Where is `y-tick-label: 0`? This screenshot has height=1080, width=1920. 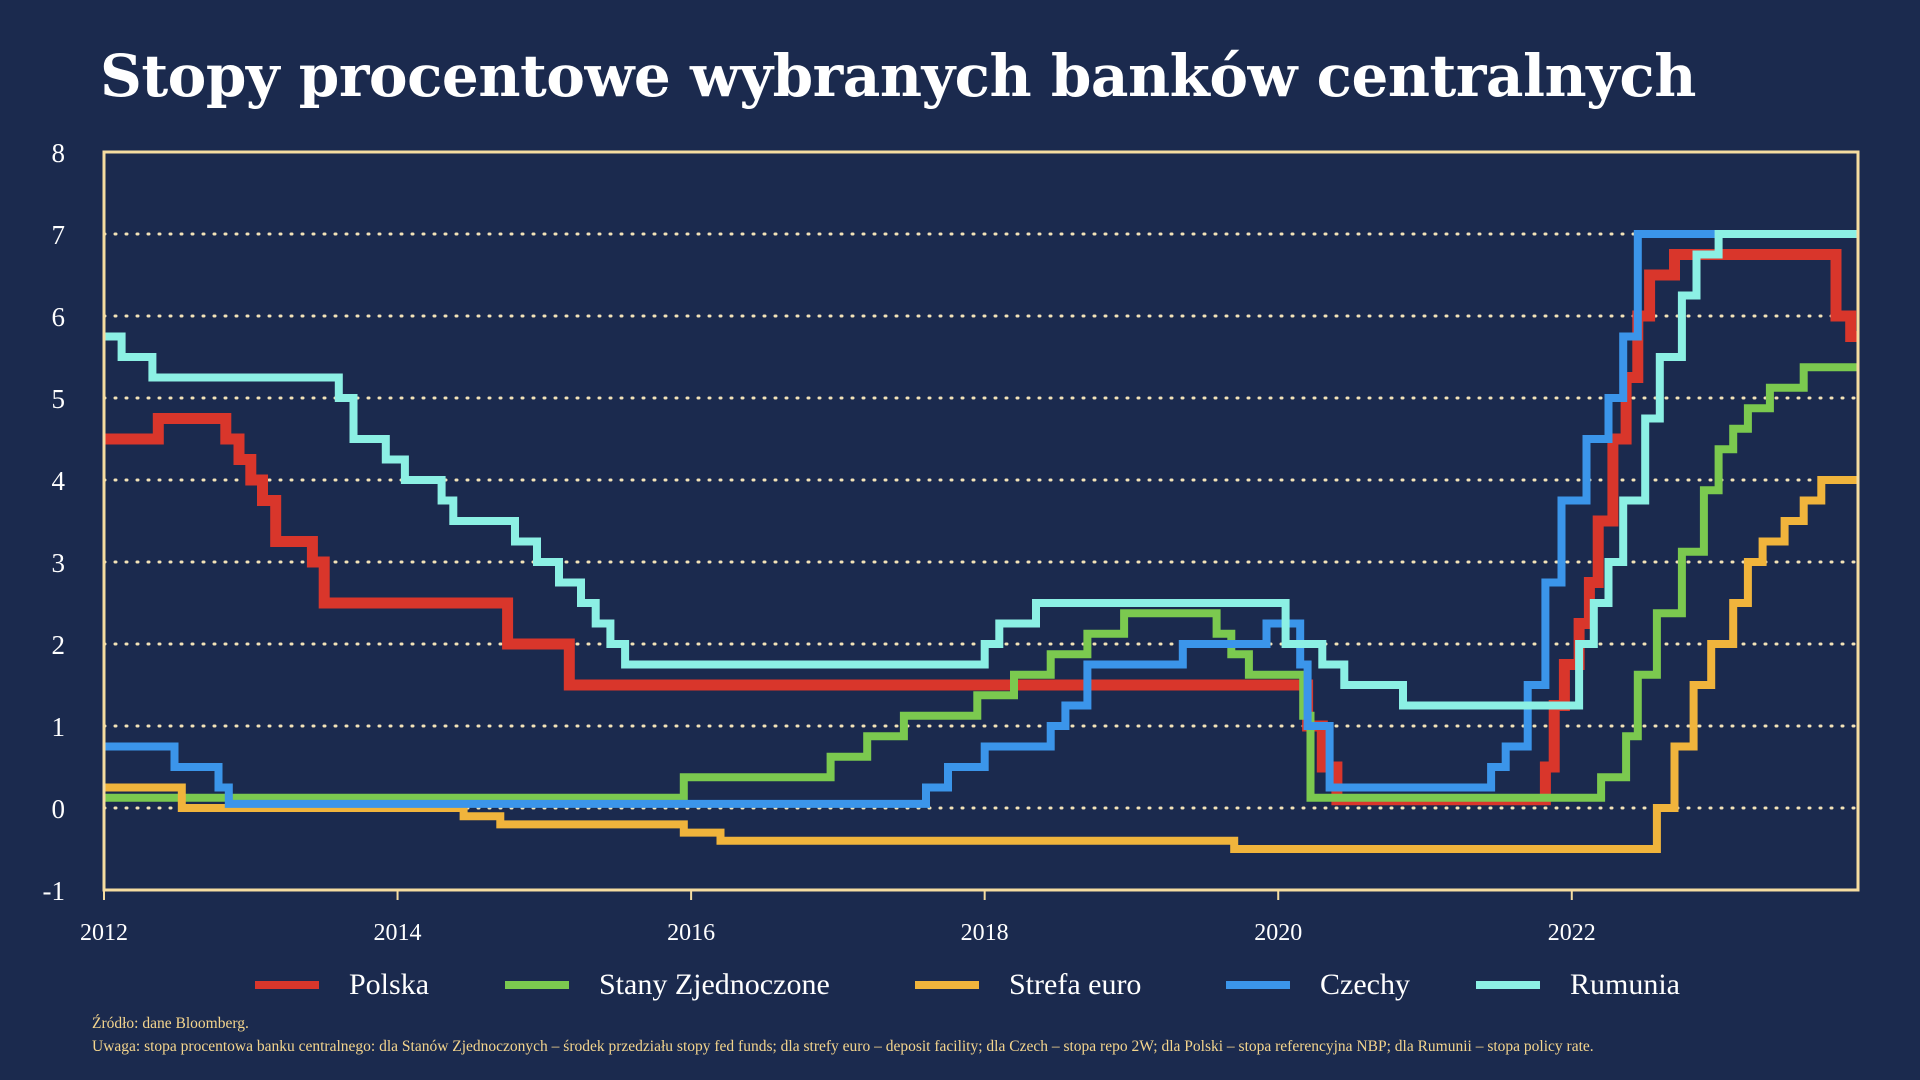
y-tick-label: 0 is located at coordinates (59, 809).